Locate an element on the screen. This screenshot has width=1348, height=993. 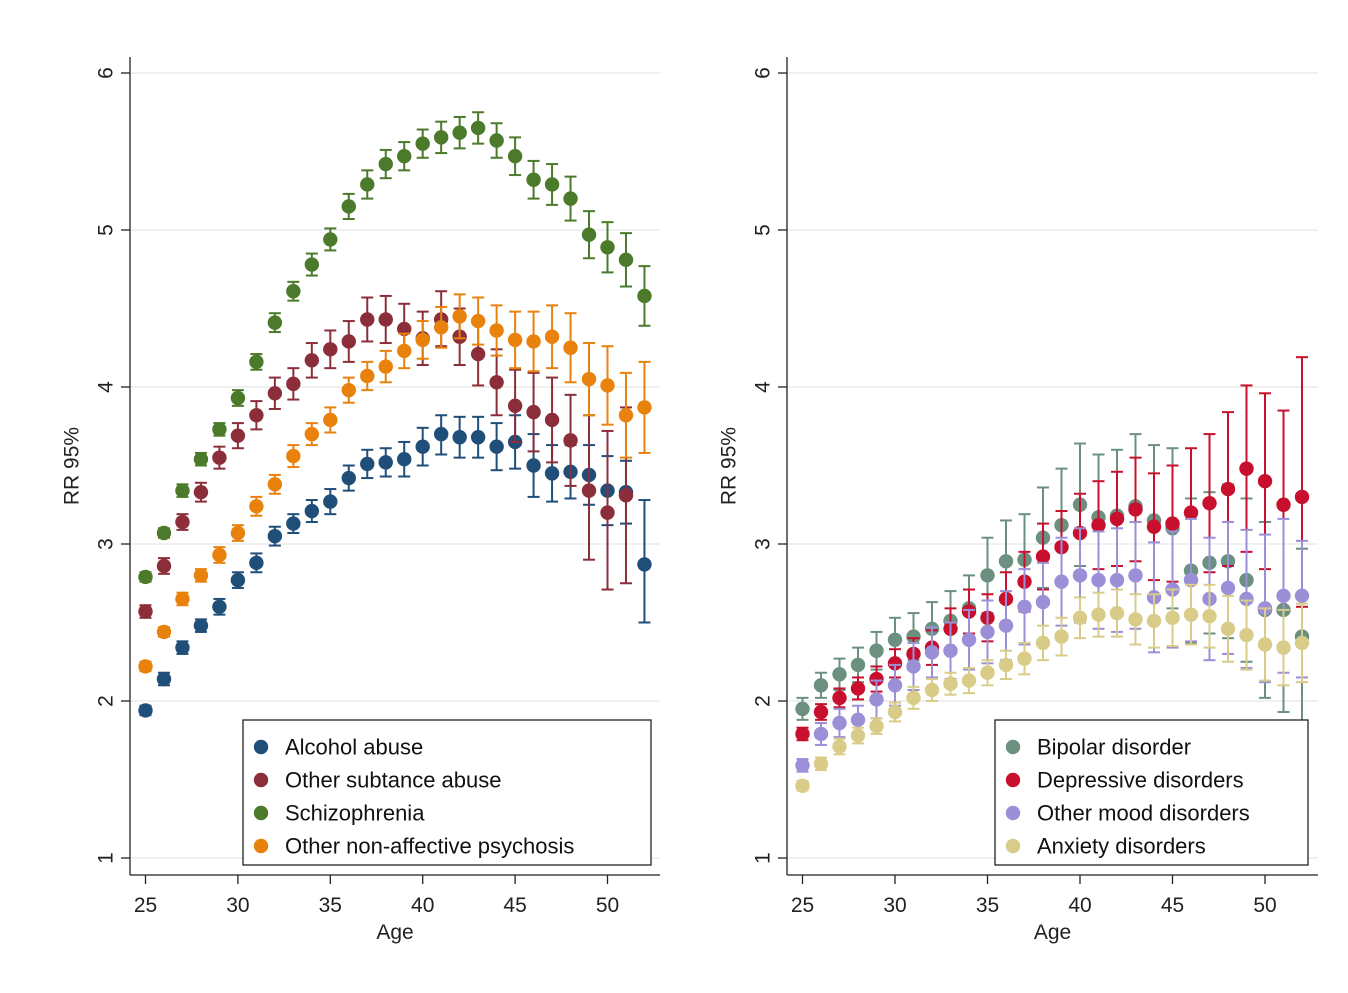
legend-label: Anxiety disorders is located at coordinates (1121, 846).